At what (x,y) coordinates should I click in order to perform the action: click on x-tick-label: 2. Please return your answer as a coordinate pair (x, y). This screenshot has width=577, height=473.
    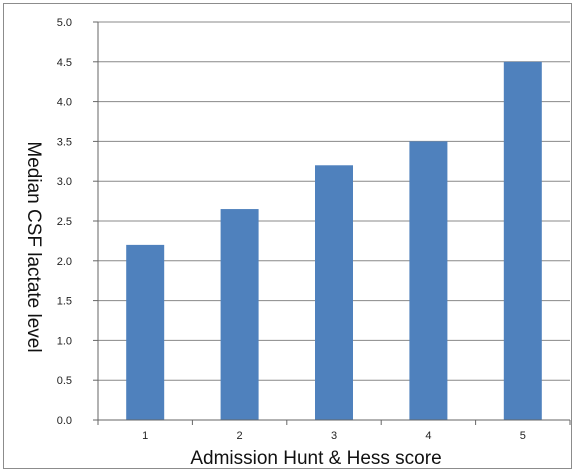
    Looking at the image, I should click on (240, 436).